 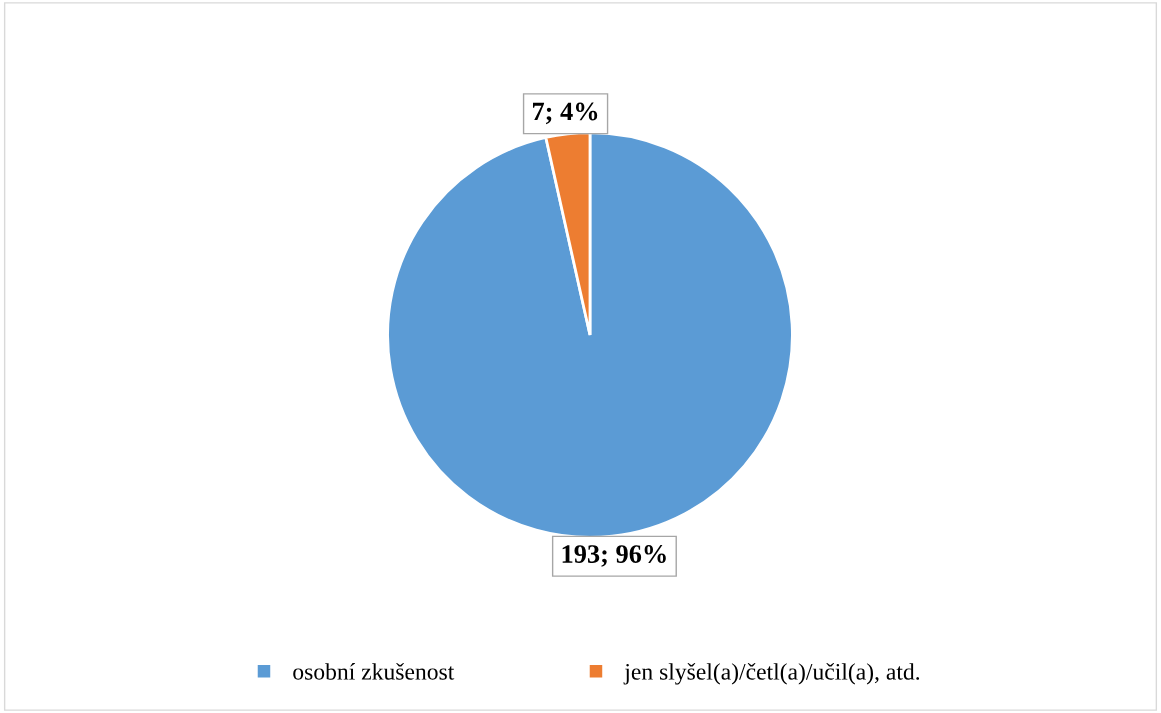 I want to click on data-label: 7; 4%, so click(x=565, y=113).